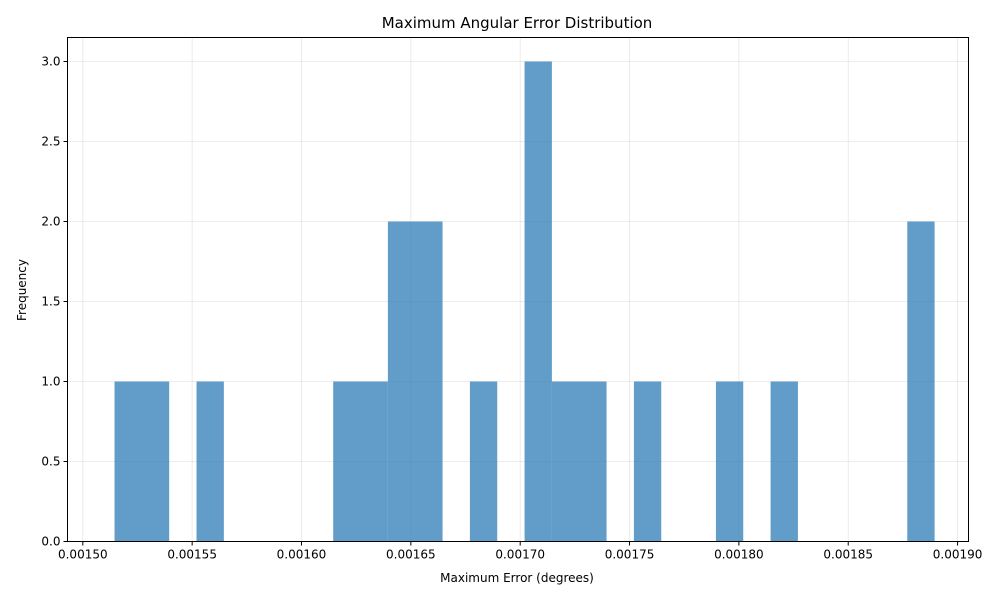  Describe the element at coordinates (739, 555) in the screenshot. I see `x-tick-label: 0.00180` at that location.